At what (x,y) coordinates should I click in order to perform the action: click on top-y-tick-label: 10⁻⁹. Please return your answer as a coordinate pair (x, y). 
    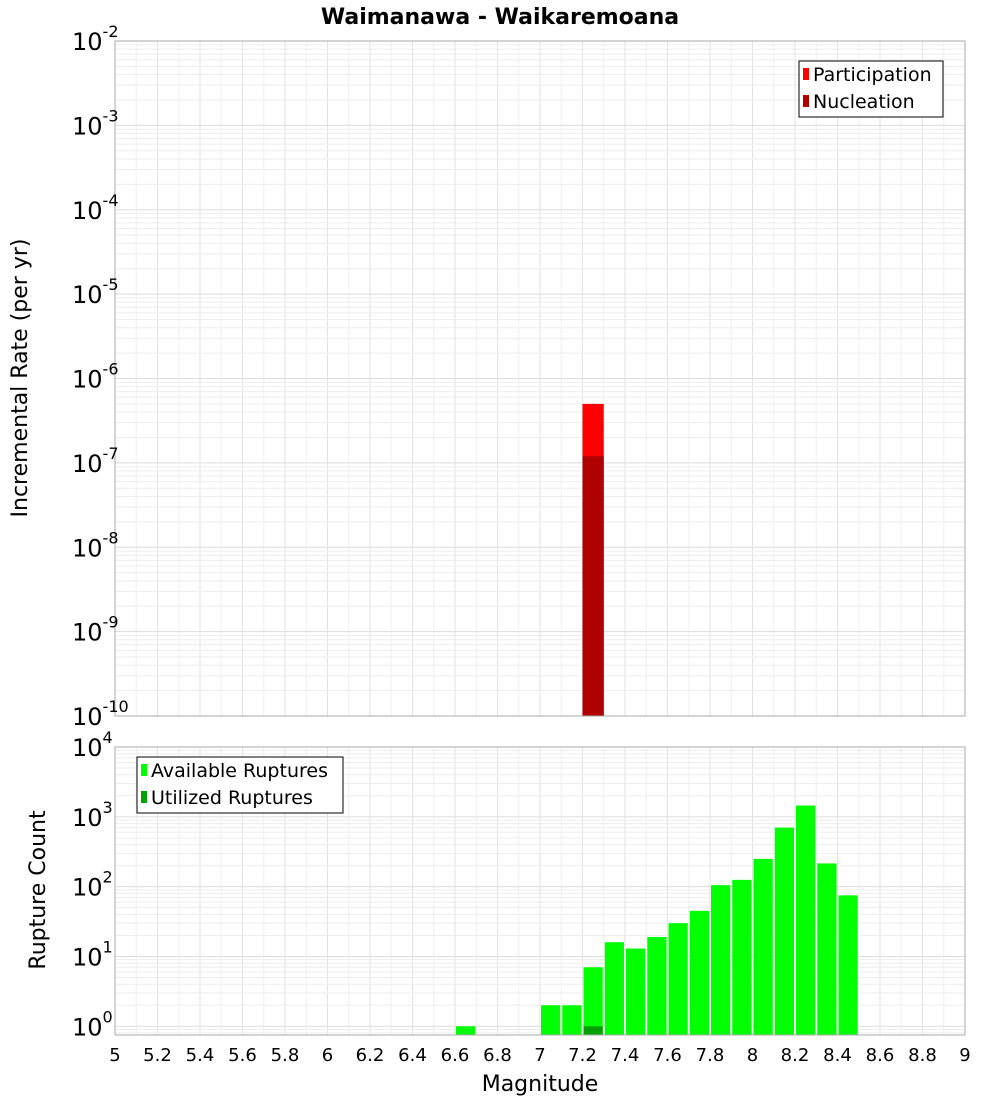
    Looking at the image, I should click on (95, 630).